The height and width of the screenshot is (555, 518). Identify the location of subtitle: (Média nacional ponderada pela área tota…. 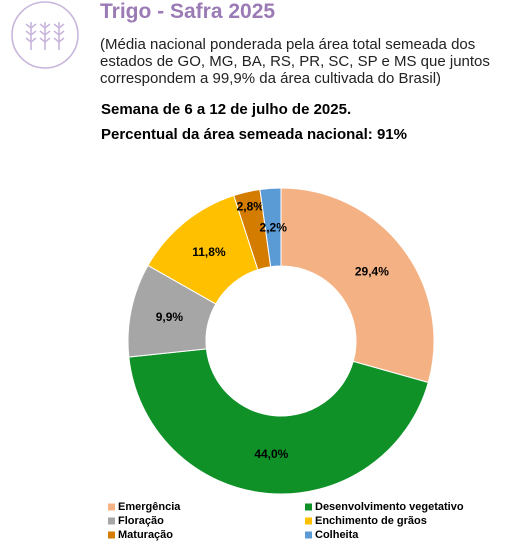
(295, 61).